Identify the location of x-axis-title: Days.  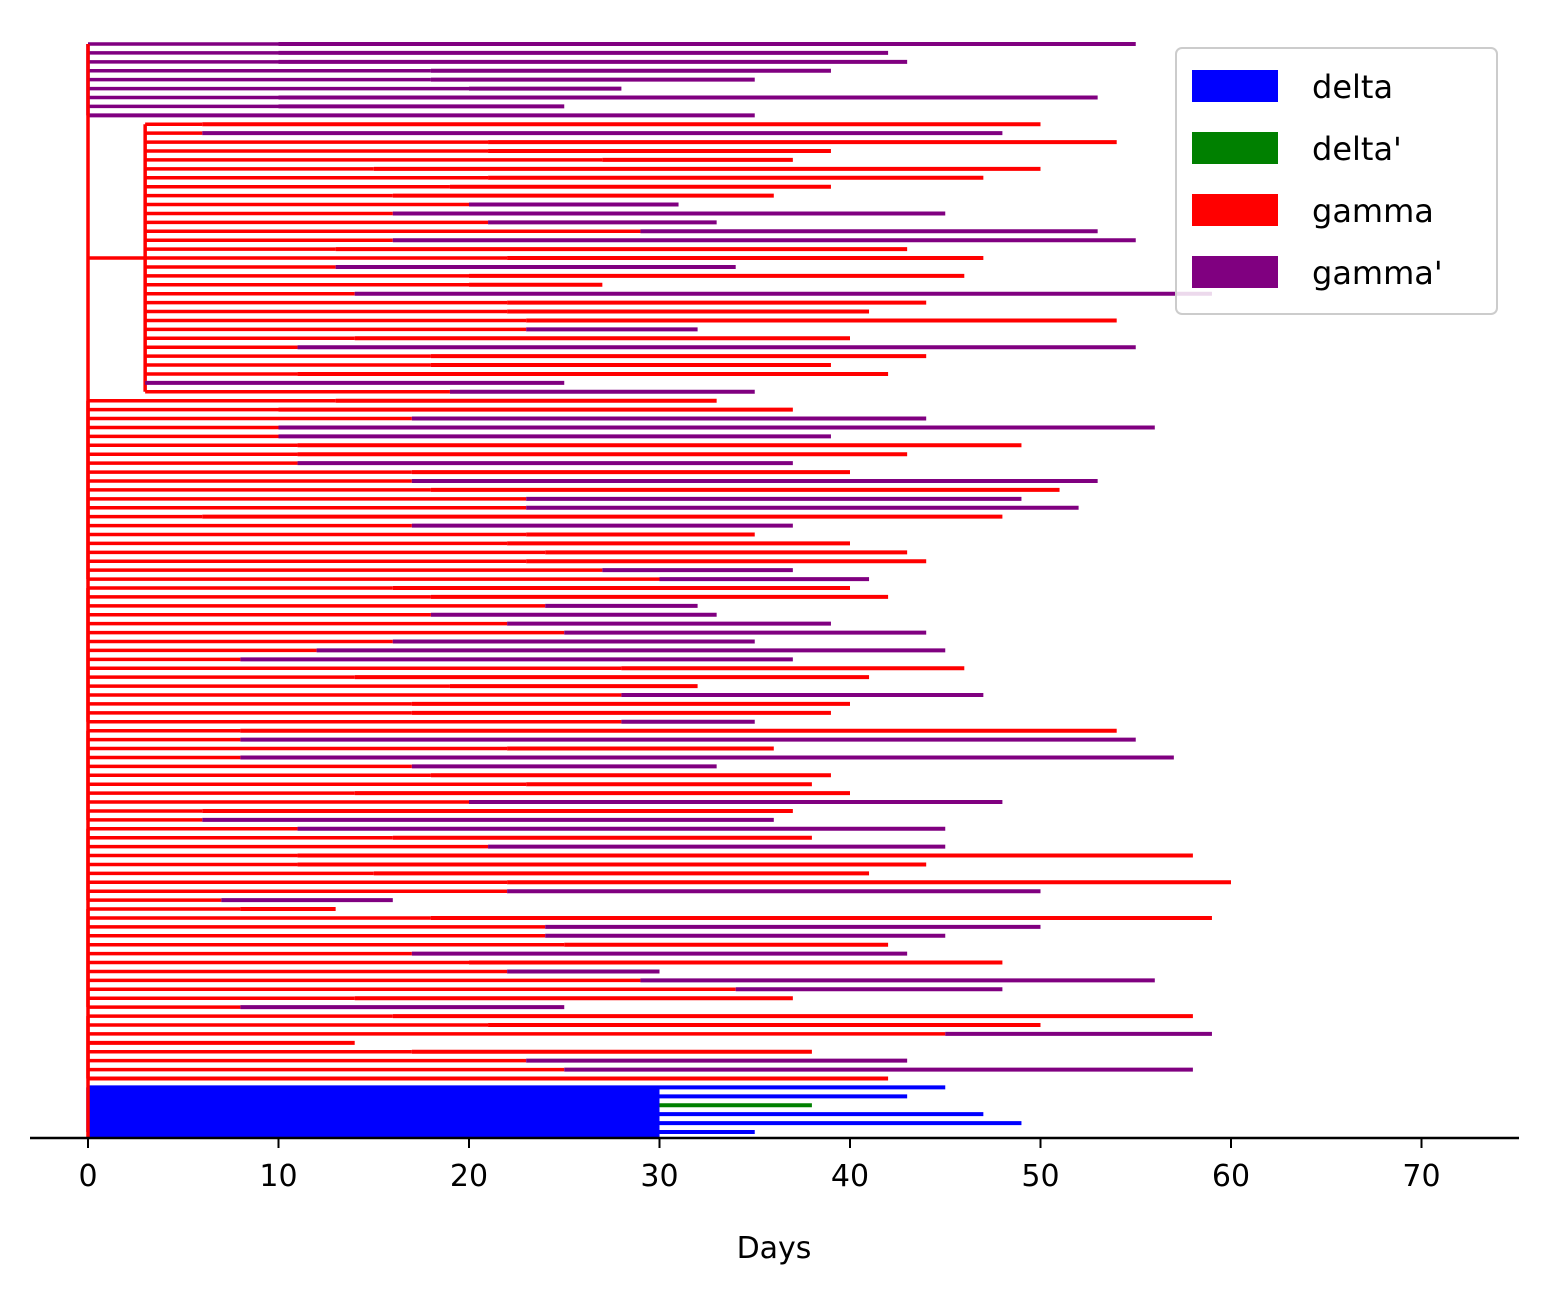
(774, 1248).